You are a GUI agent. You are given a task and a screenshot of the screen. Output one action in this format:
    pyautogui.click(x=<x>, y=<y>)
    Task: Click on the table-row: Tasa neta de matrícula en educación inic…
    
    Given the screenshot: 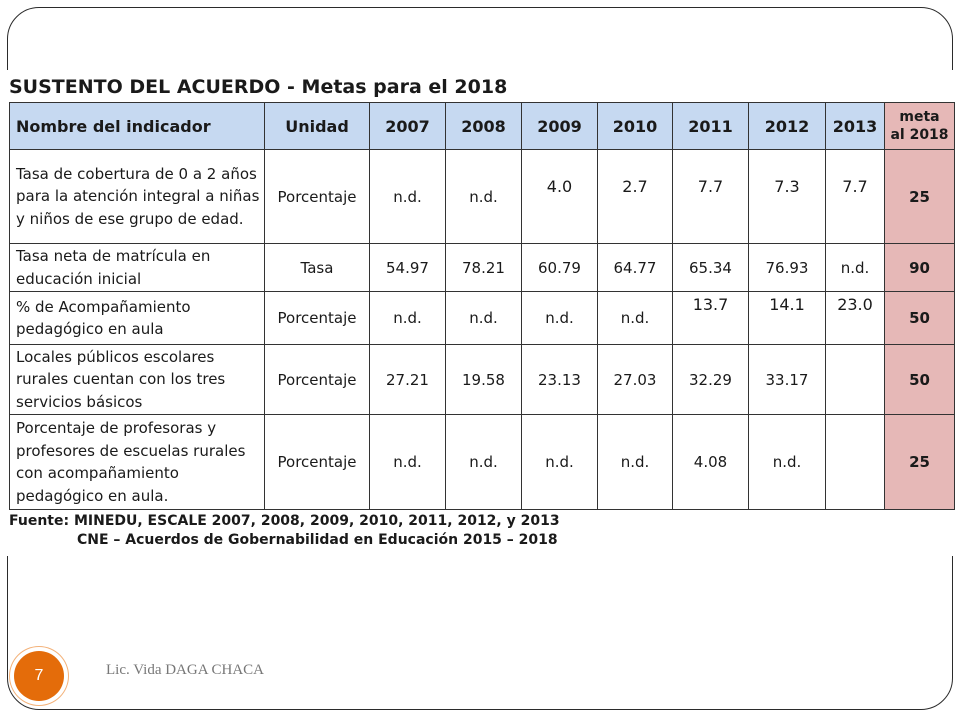 What is the action you would take?
    pyautogui.click(x=482, y=267)
    